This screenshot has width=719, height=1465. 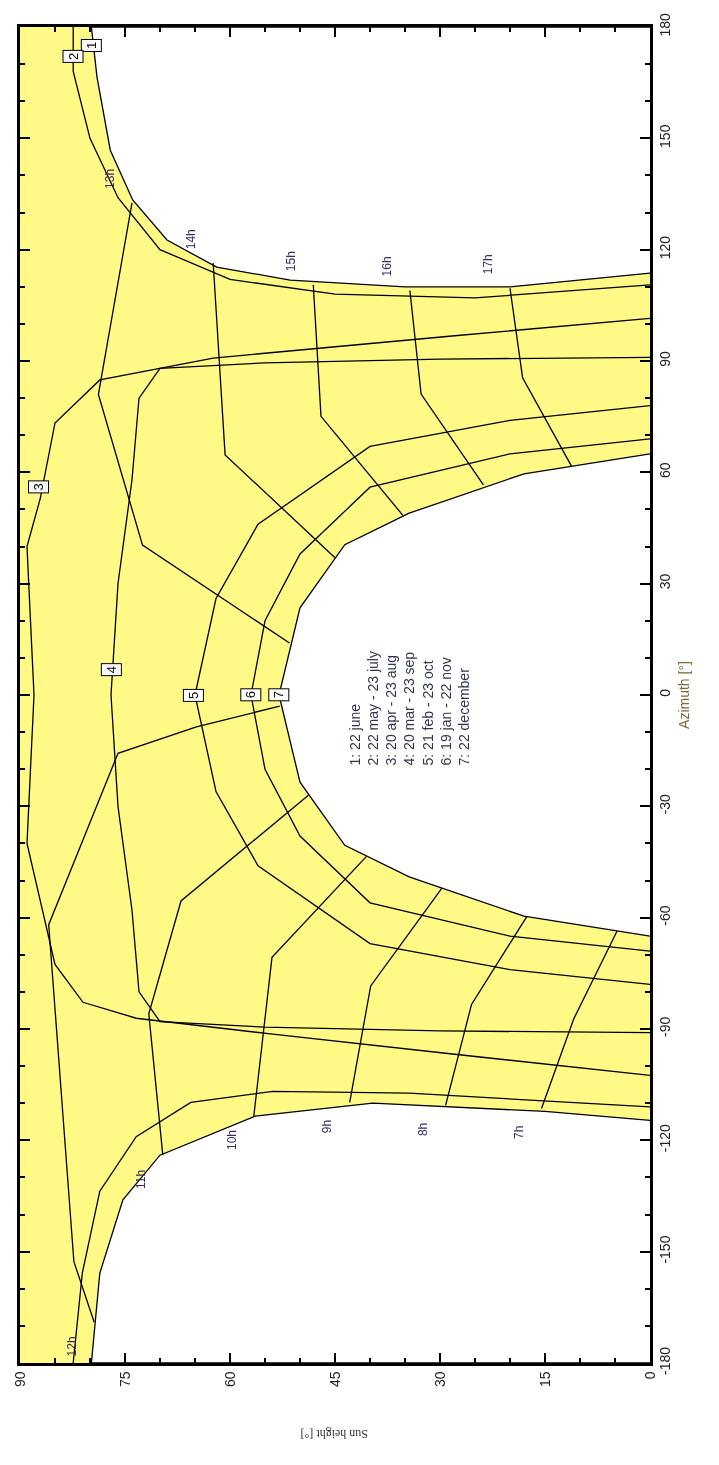 I want to click on y-tick-label: 150, so click(x=664, y=136).